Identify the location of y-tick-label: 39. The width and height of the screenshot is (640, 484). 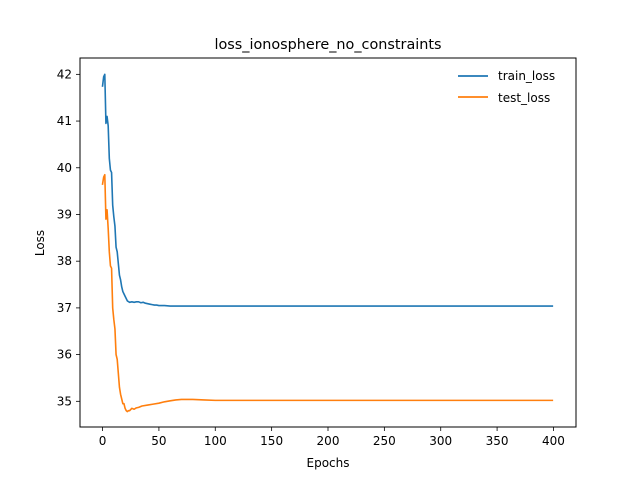
(64, 214).